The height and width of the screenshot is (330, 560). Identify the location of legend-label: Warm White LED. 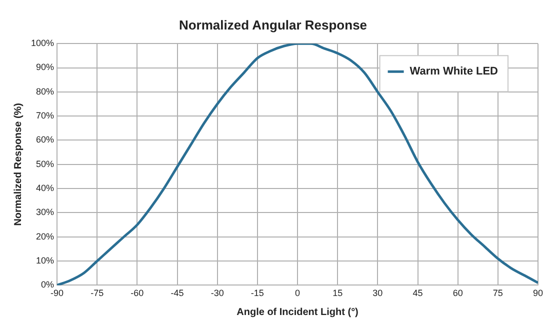
(454, 72).